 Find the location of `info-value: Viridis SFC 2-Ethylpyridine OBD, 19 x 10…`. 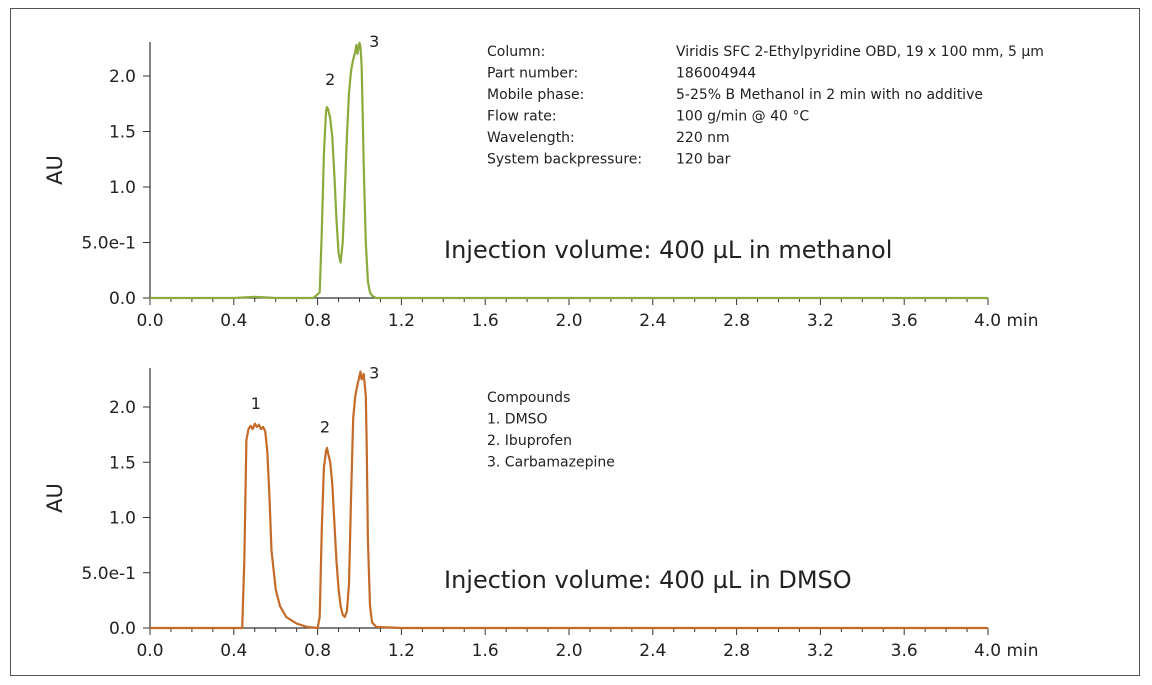

info-value: Viridis SFC 2-Ethylpyridine OBD, 19 x 10… is located at coordinates (860, 52).